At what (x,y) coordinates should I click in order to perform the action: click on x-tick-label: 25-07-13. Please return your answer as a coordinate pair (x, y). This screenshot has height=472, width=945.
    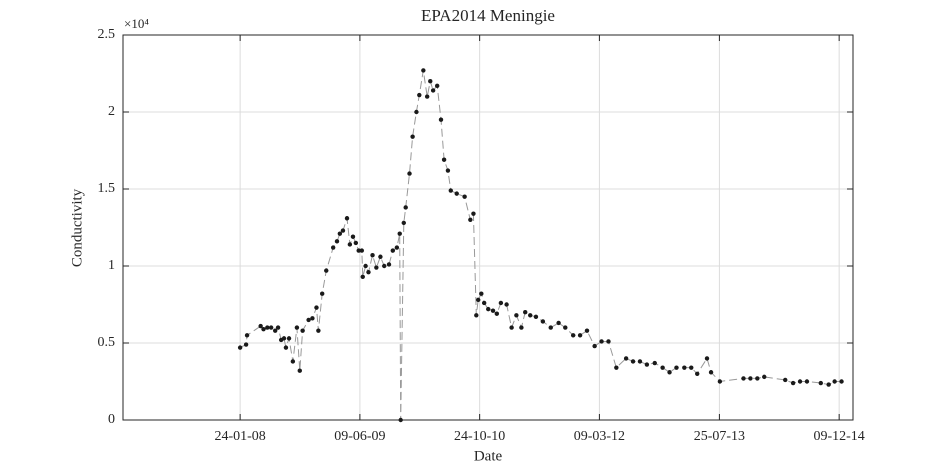
    Looking at the image, I should click on (719, 436).